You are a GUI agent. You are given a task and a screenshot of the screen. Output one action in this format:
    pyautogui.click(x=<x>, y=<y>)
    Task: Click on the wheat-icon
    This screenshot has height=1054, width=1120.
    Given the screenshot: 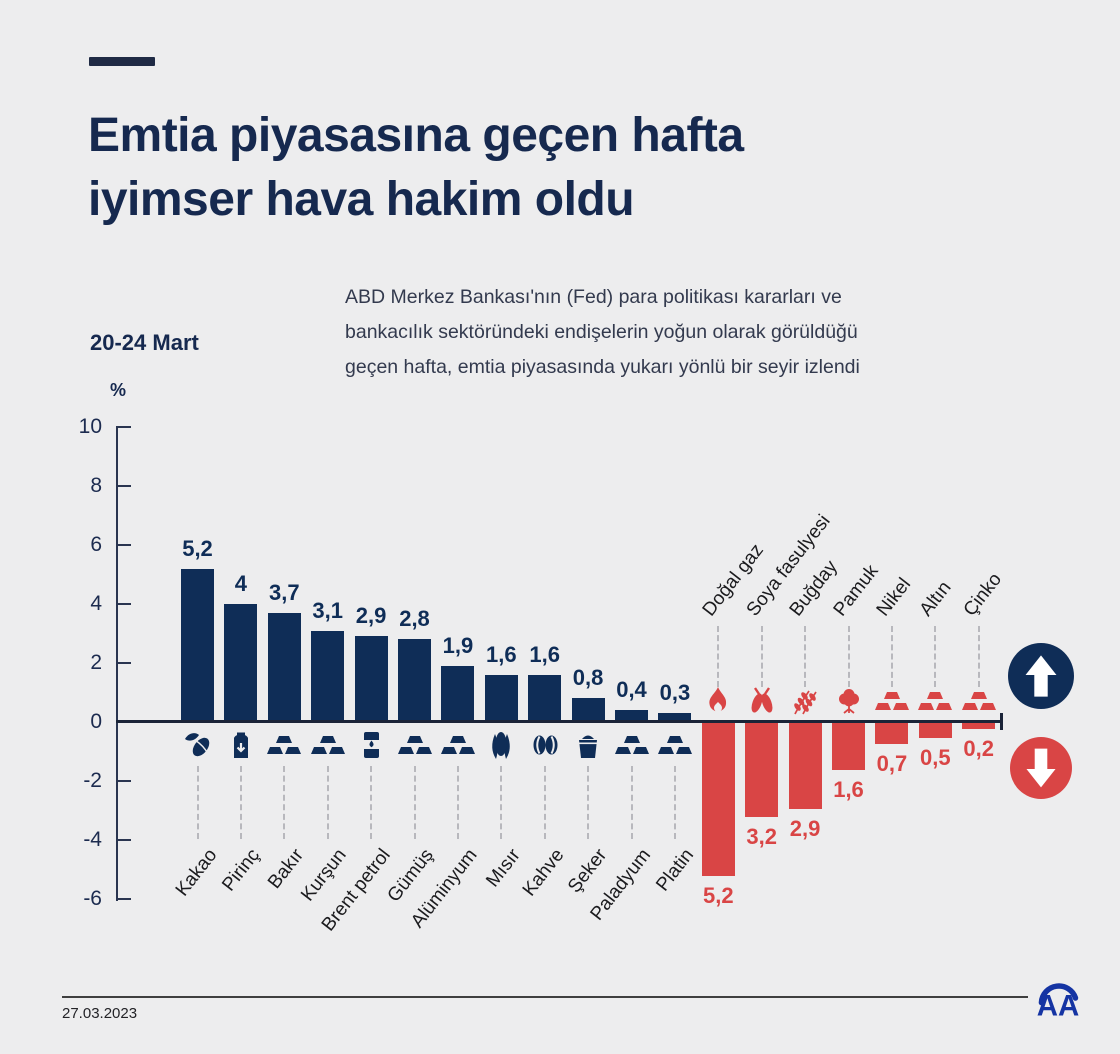 What is the action you would take?
    pyautogui.click(x=805, y=701)
    